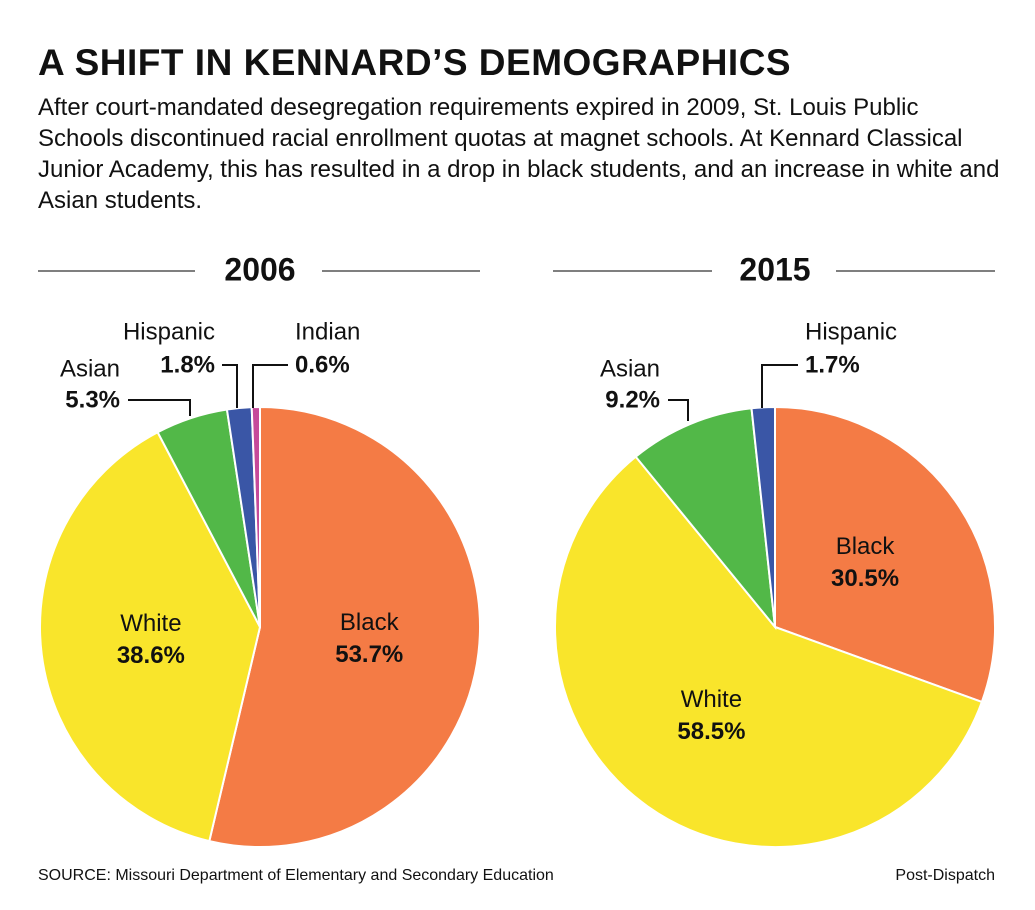 The width and height of the screenshot is (1035, 910). Describe the element at coordinates (92, 399) in the screenshot. I see `slice-value: 5.3%` at that location.